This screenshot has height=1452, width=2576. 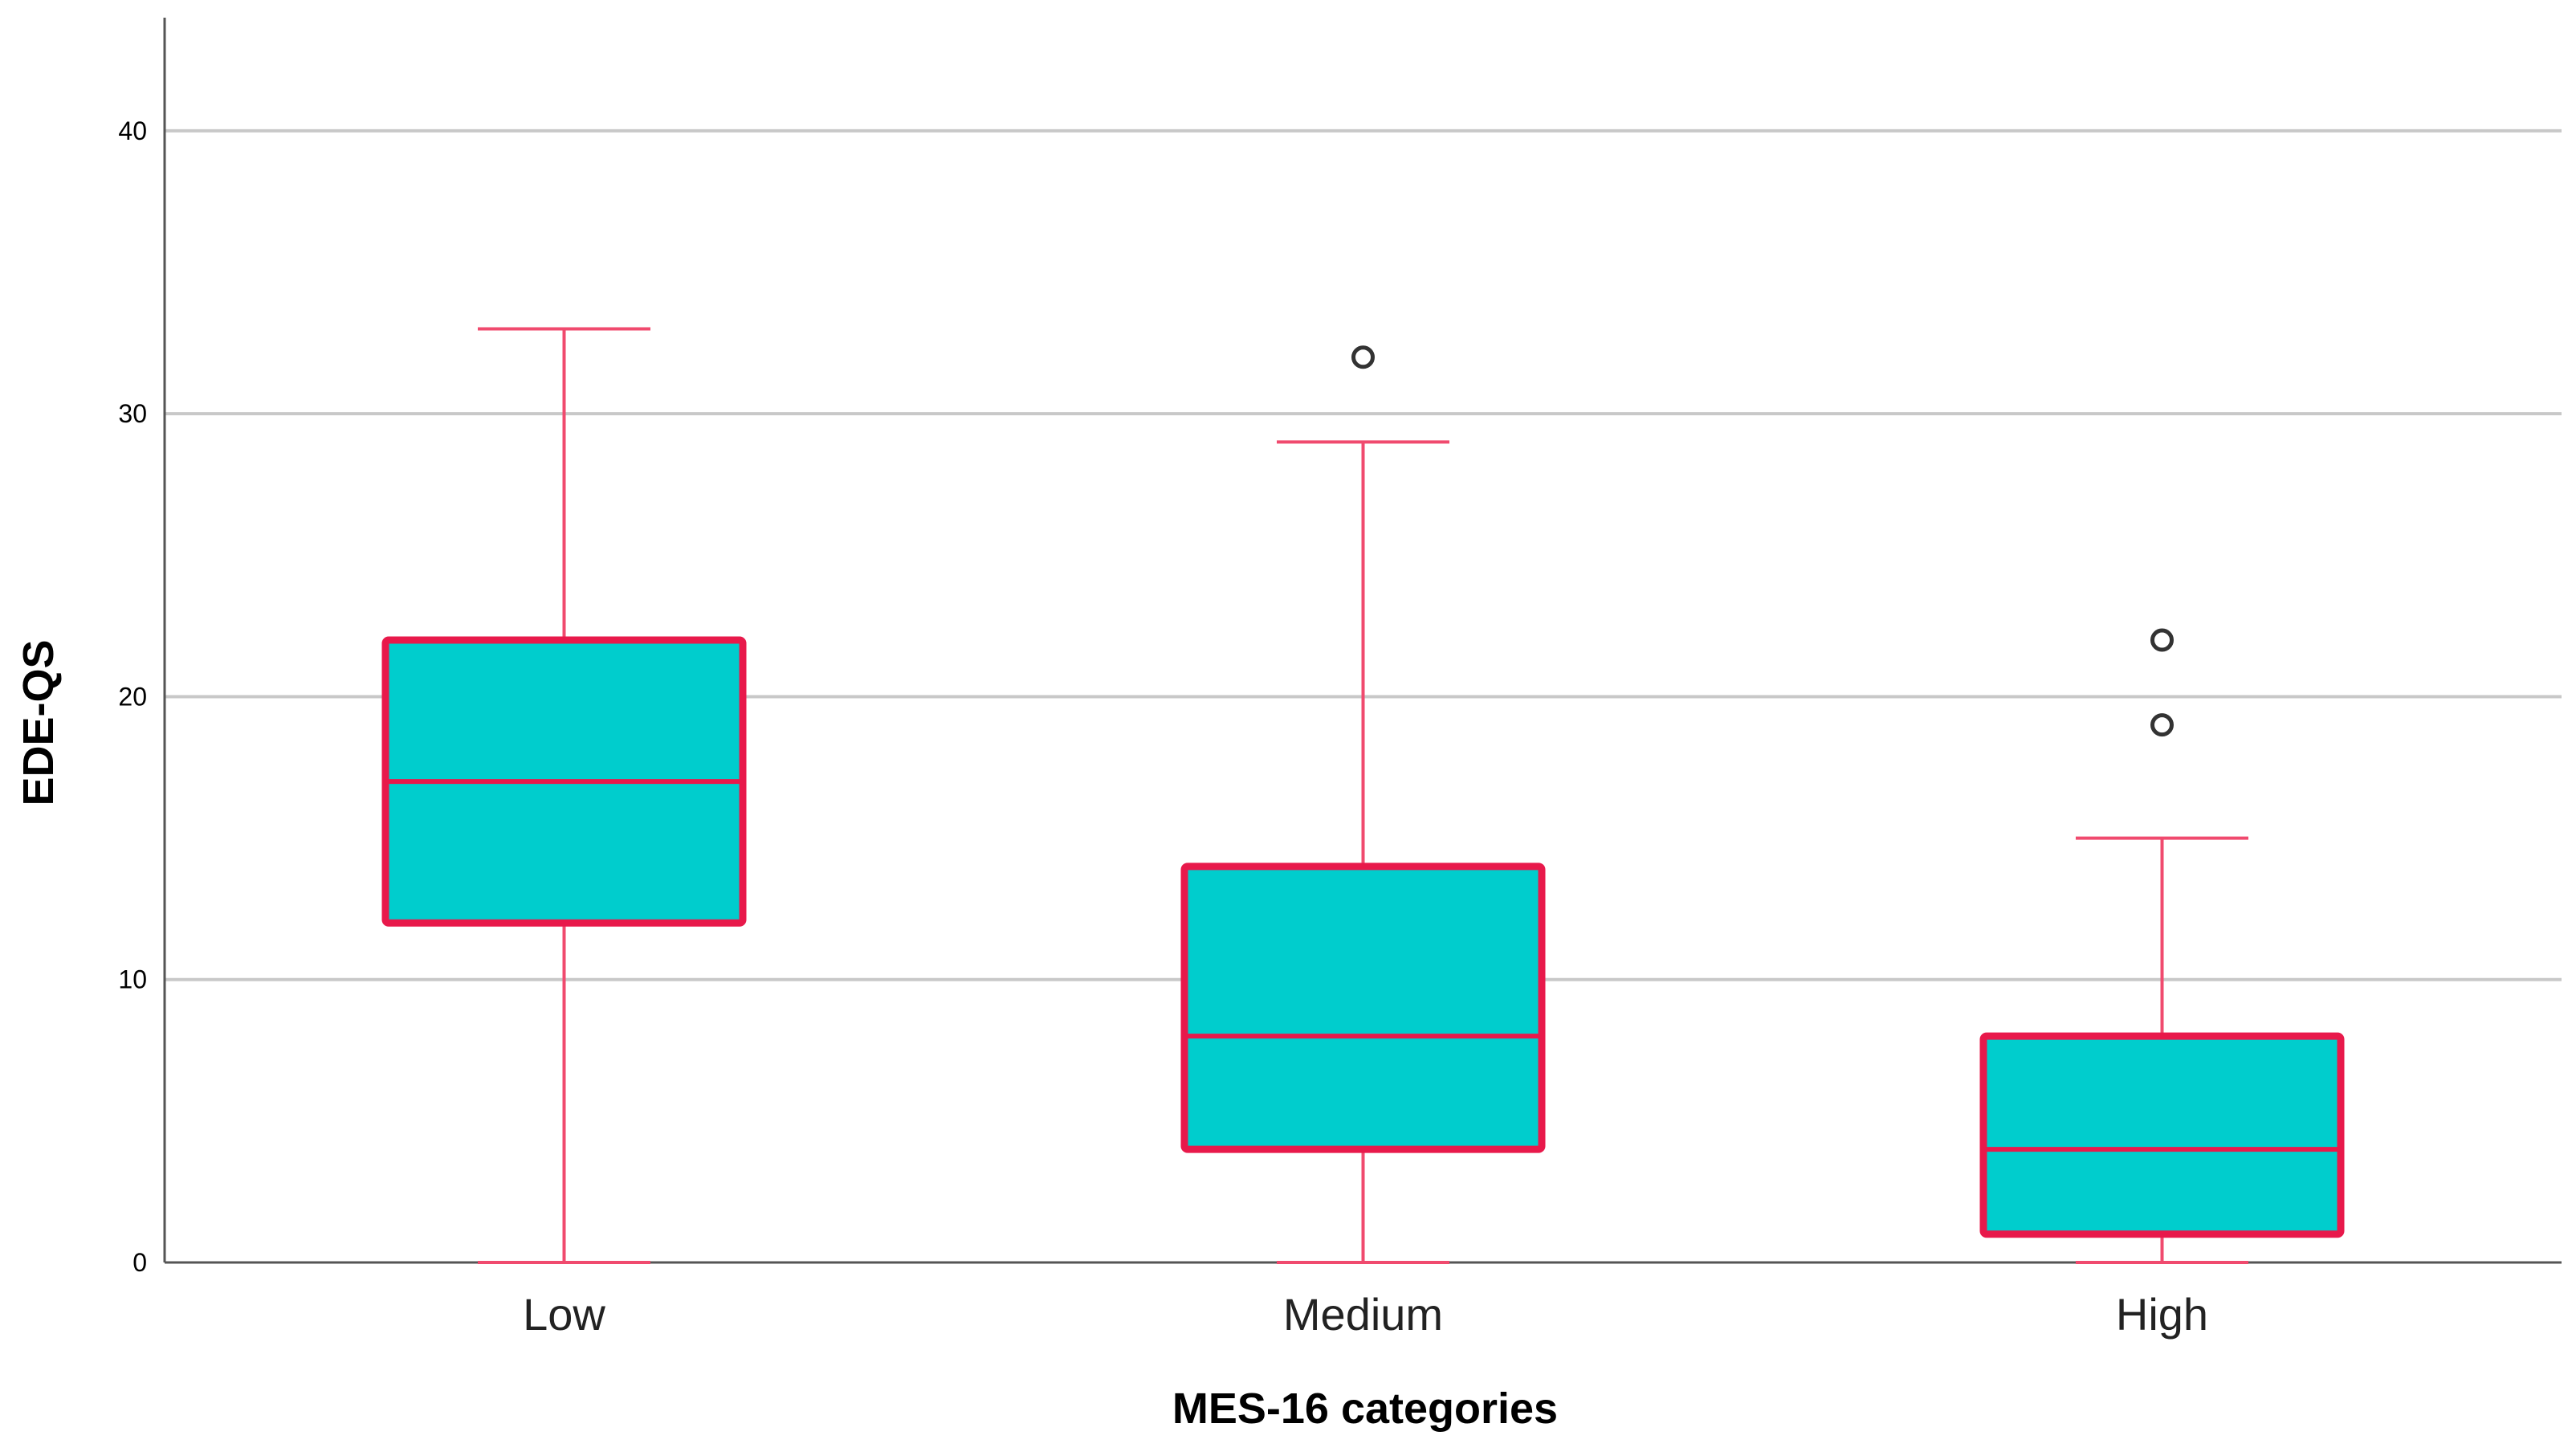 What do you see at coordinates (139, 1262) in the screenshot?
I see `y-tick-label: 0` at bounding box center [139, 1262].